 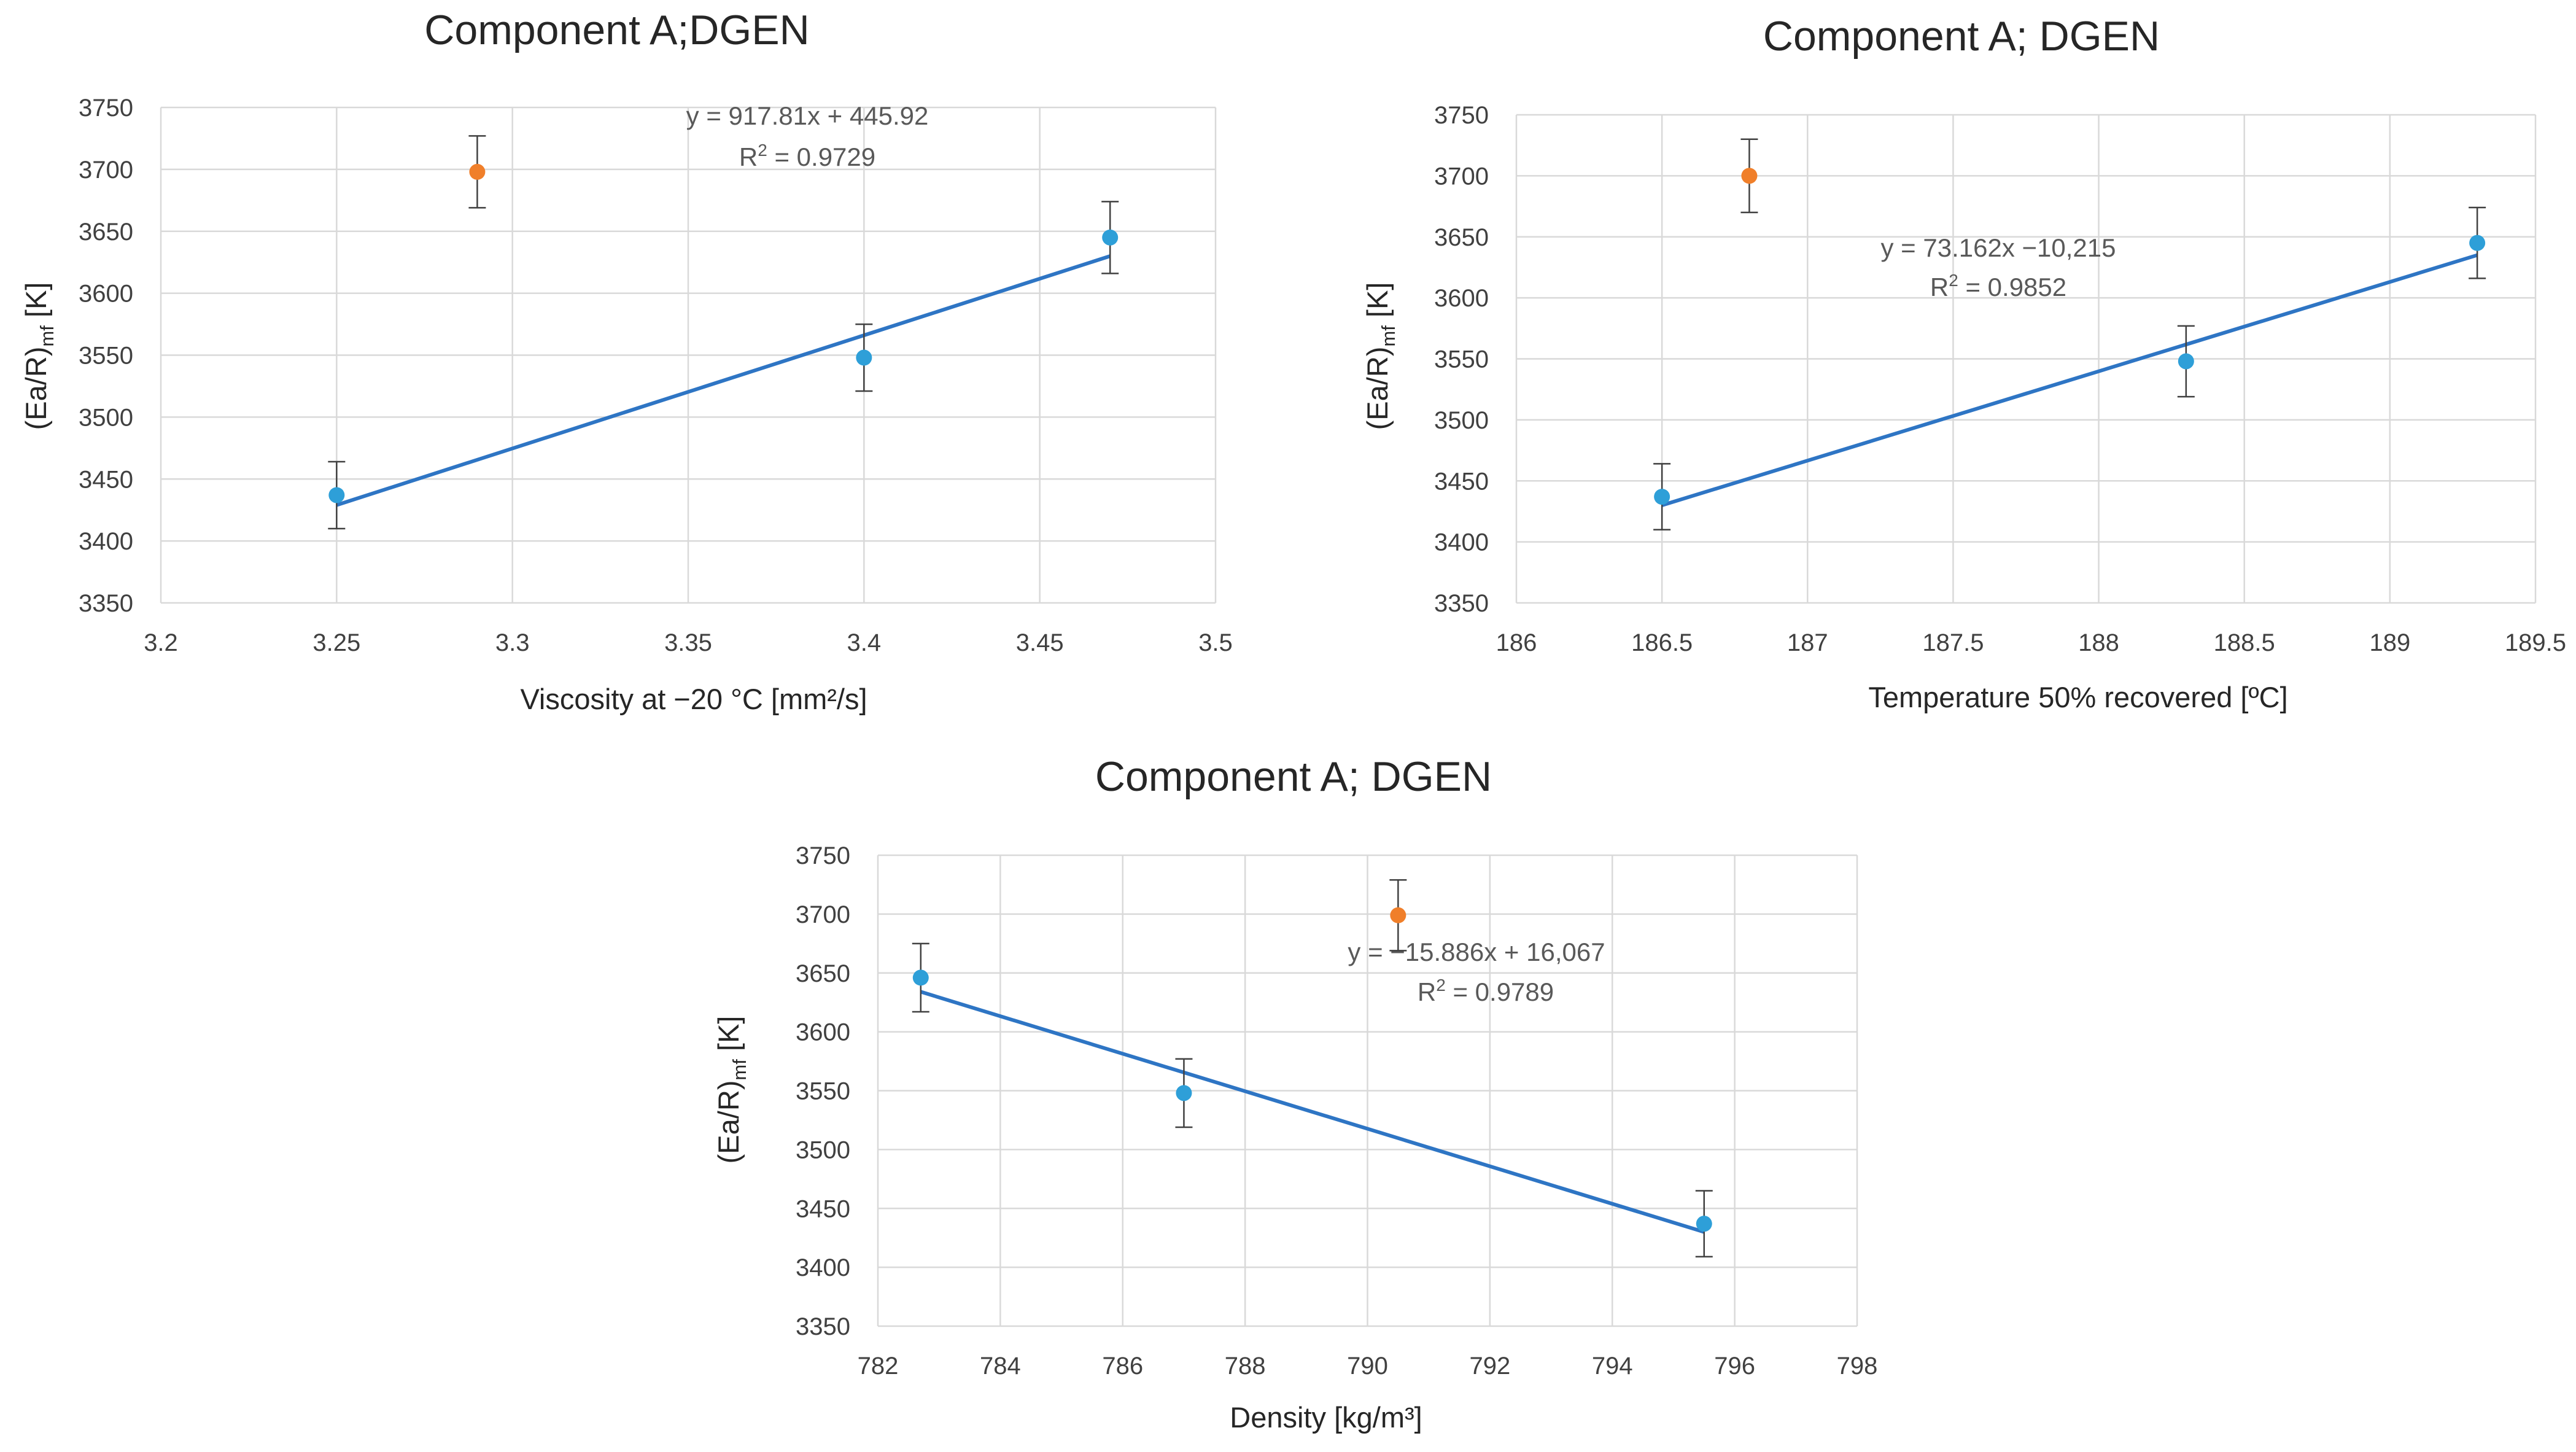 I want to click on r-squared-label: R2 = 0.9729, so click(x=807, y=156).